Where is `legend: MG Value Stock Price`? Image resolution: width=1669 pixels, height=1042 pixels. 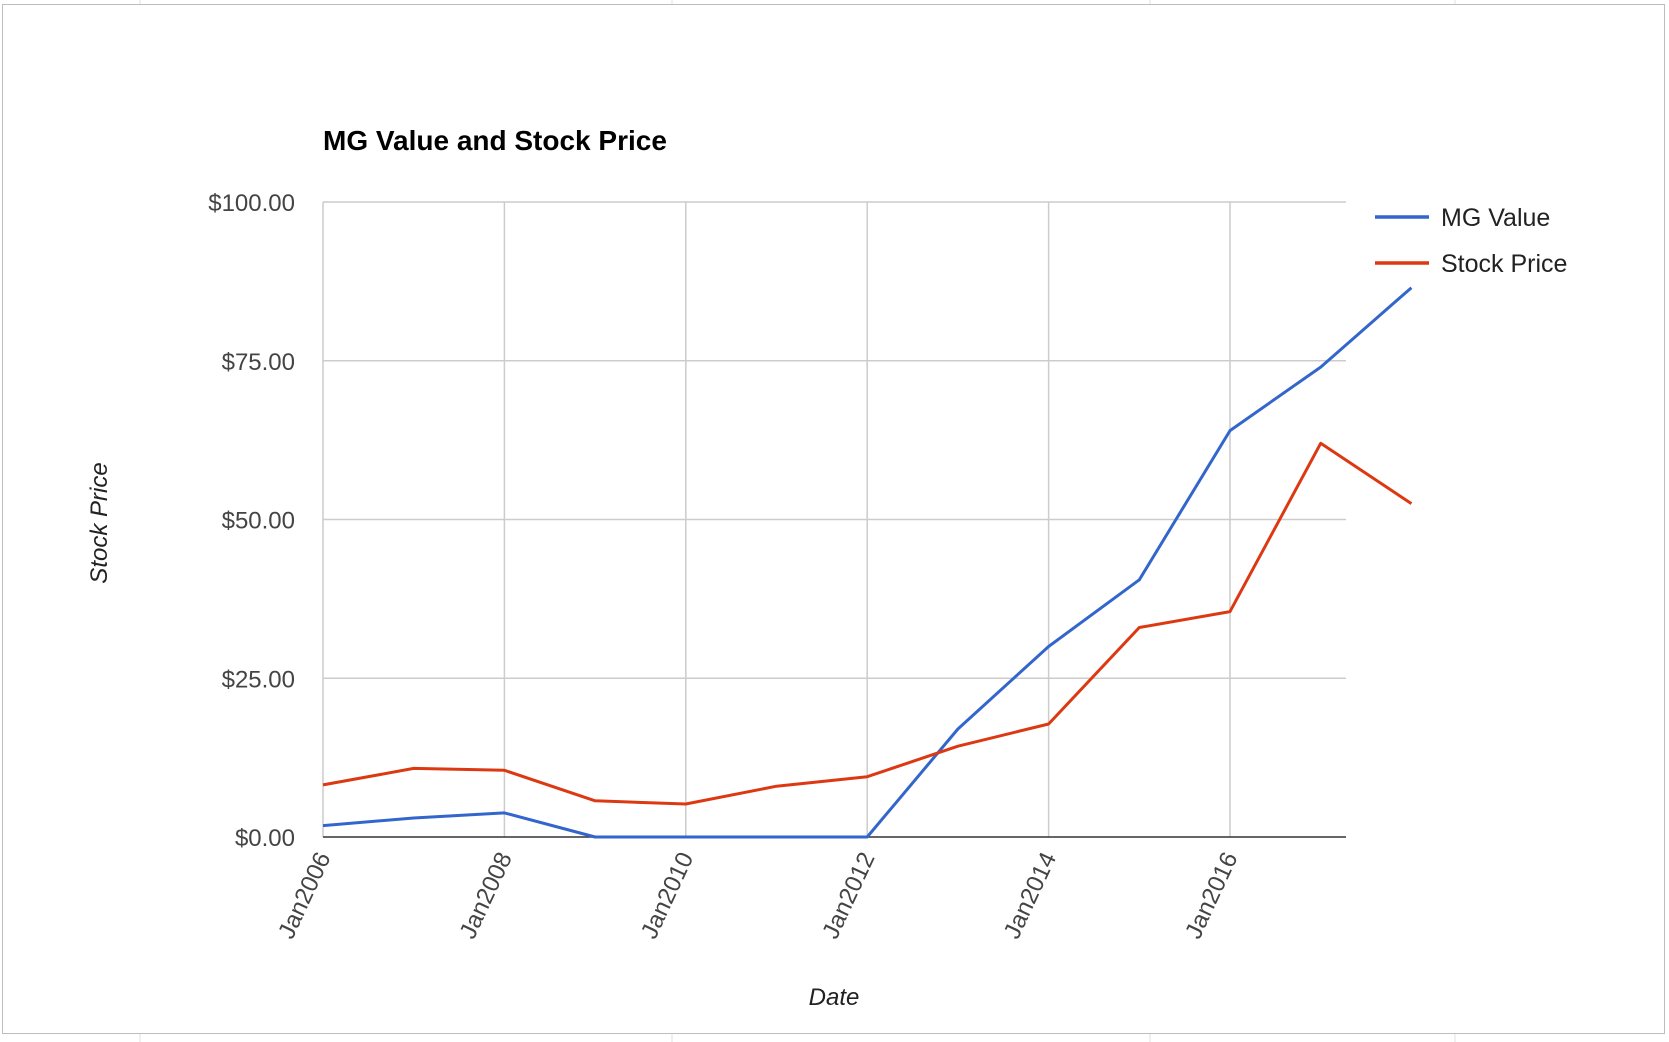
legend: MG Value Stock Price is located at coordinates (1471, 241).